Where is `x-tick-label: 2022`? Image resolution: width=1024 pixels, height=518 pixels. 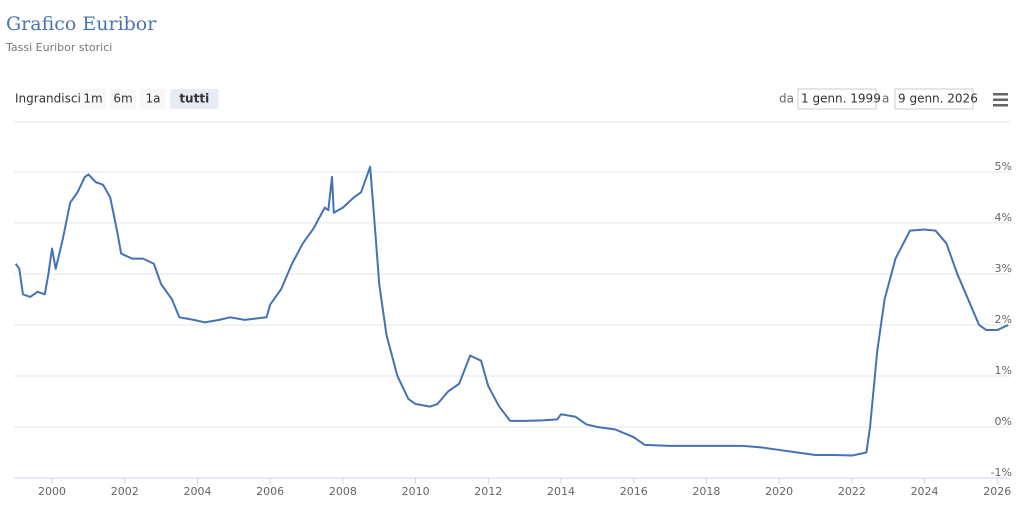 x-tick-label: 2022 is located at coordinates (852, 491).